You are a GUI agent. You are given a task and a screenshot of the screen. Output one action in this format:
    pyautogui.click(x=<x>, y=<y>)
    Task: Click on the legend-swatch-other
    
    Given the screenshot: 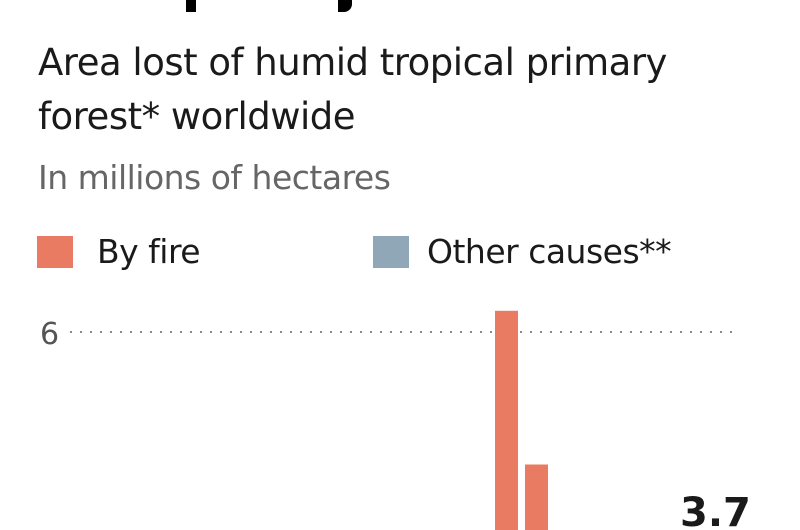 What is the action you would take?
    pyautogui.click(x=391, y=251)
    